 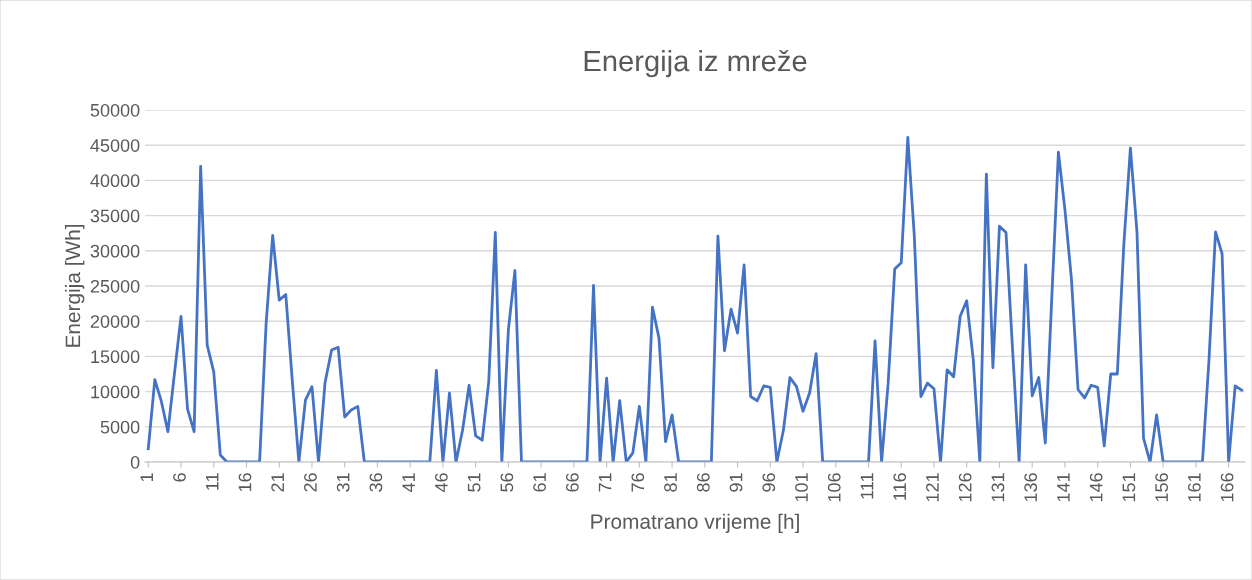 I want to click on x-tick-label: 56, so click(x=507, y=482).